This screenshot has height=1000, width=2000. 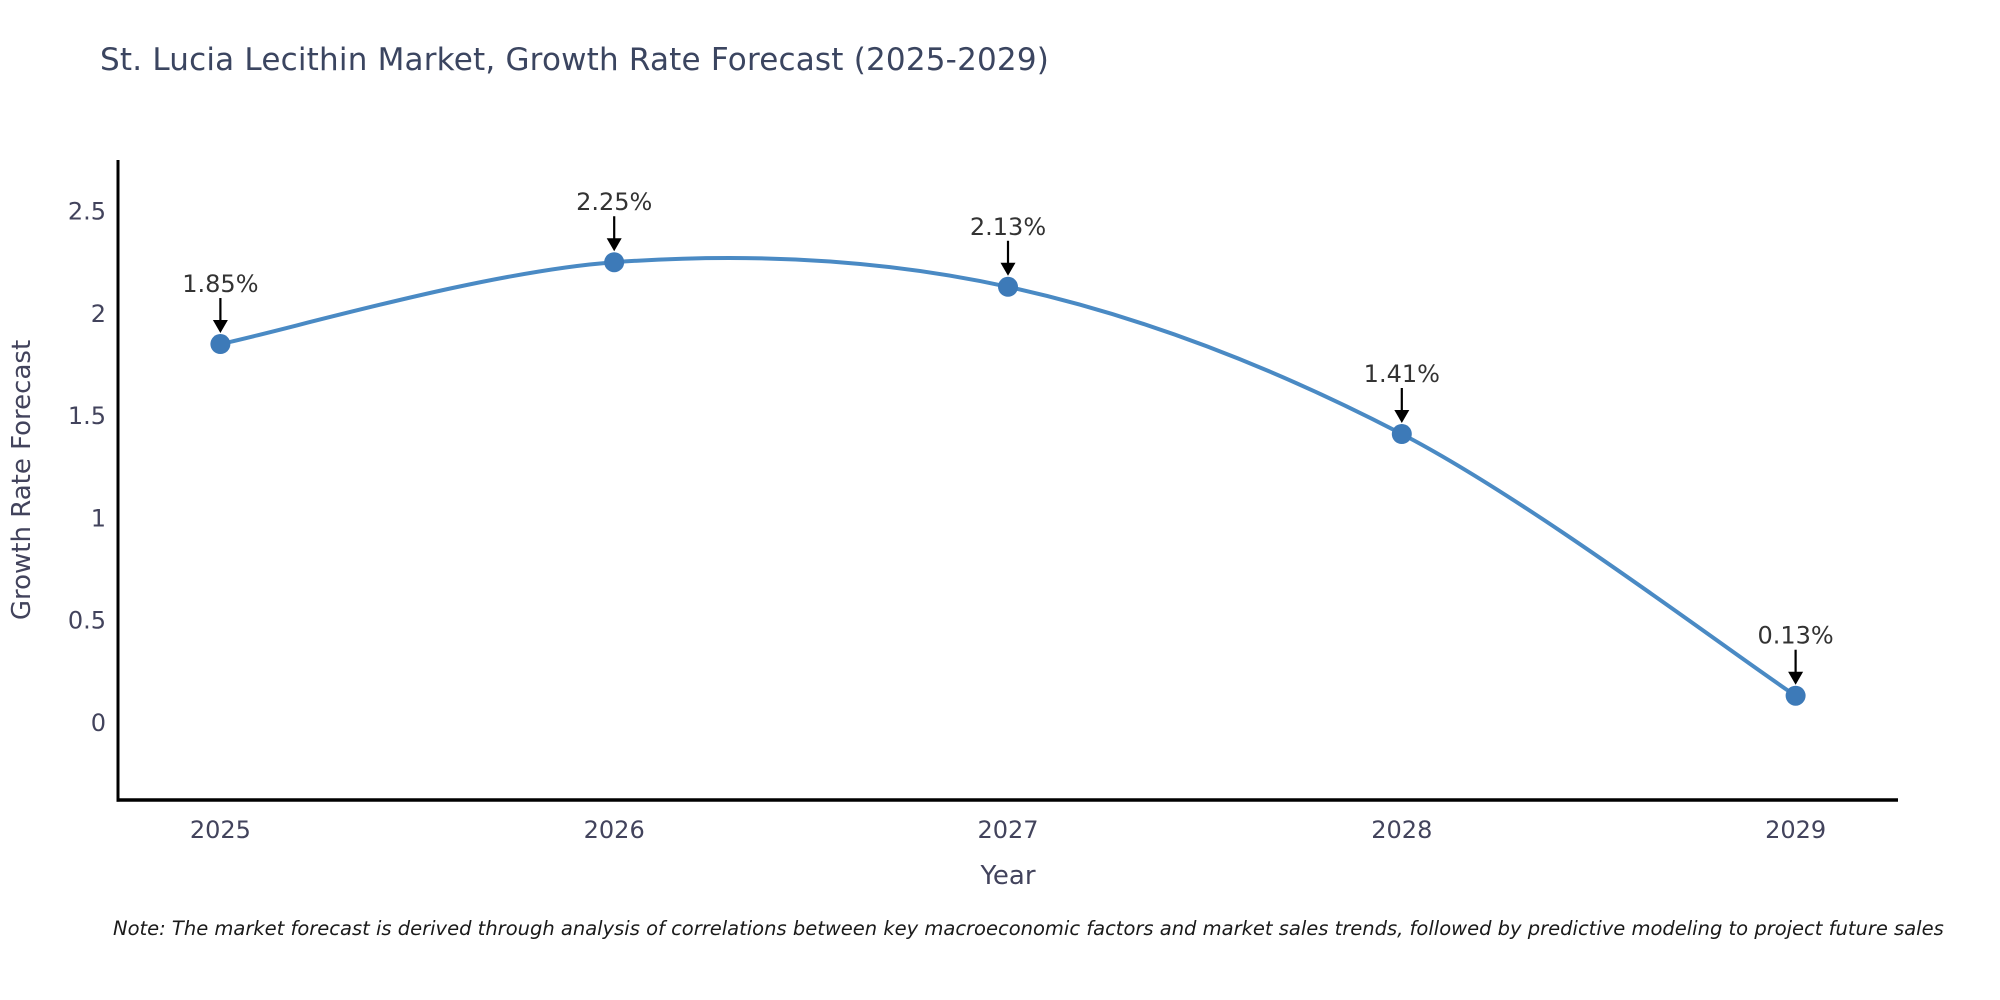 What do you see at coordinates (1795, 830) in the screenshot?
I see `x-tick-label: 2029` at bounding box center [1795, 830].